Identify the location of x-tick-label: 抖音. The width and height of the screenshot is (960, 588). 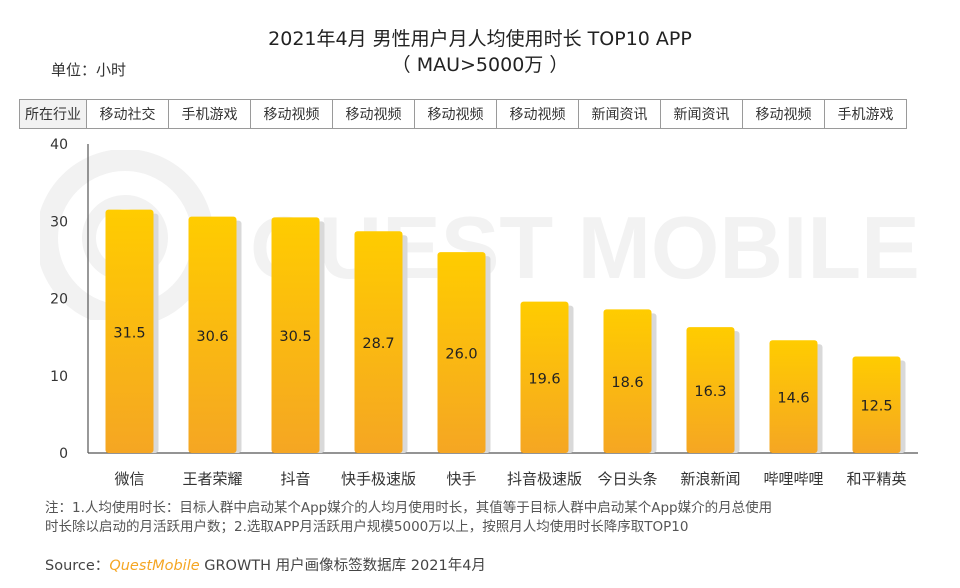
(295, 479).